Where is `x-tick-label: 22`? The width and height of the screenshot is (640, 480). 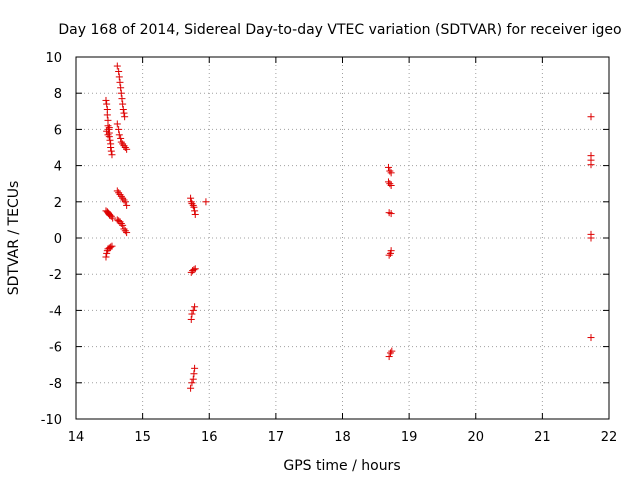 x-tick-label: 22 is located at coordinates (609, 437).